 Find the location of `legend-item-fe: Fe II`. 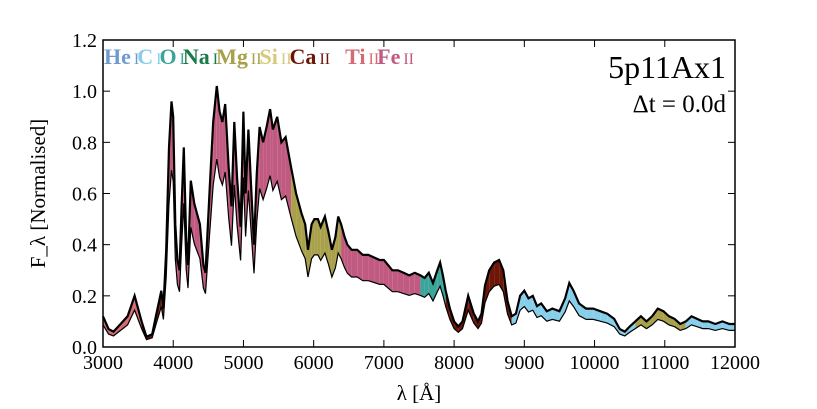

legend-item-fe: Fe II is located at coordinates (395, 56).